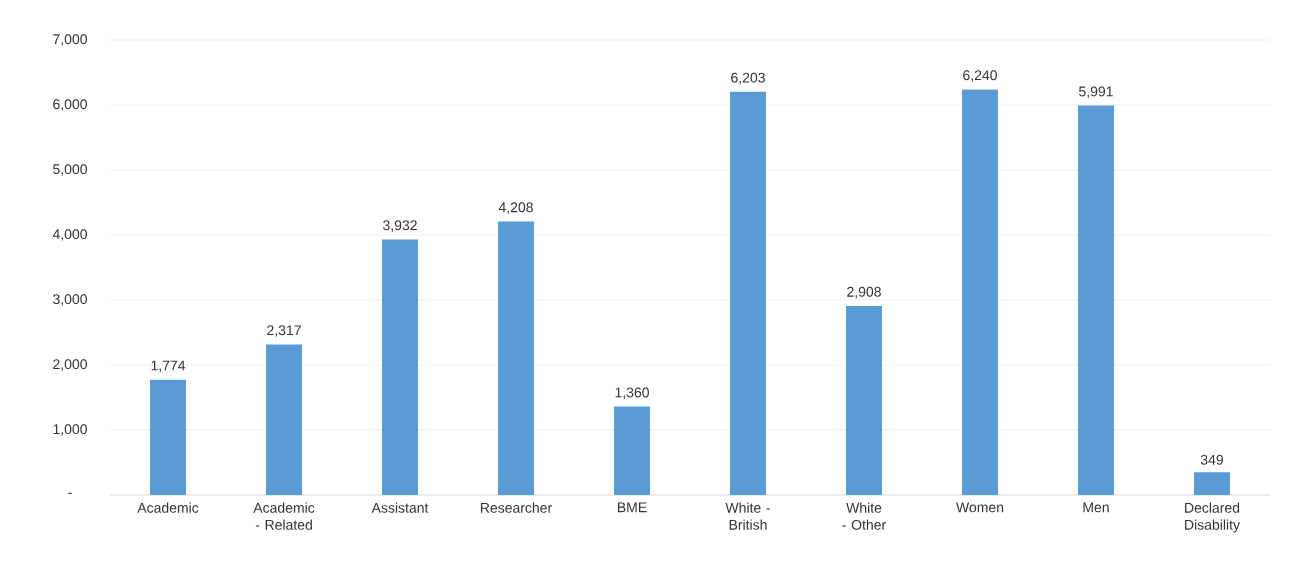 This screenshot has width=1292, height=577. What do you see at coordinates (1096, 92) in the screenshot?
I see `data-label: 5,991` at bounding box center [1096, 92].